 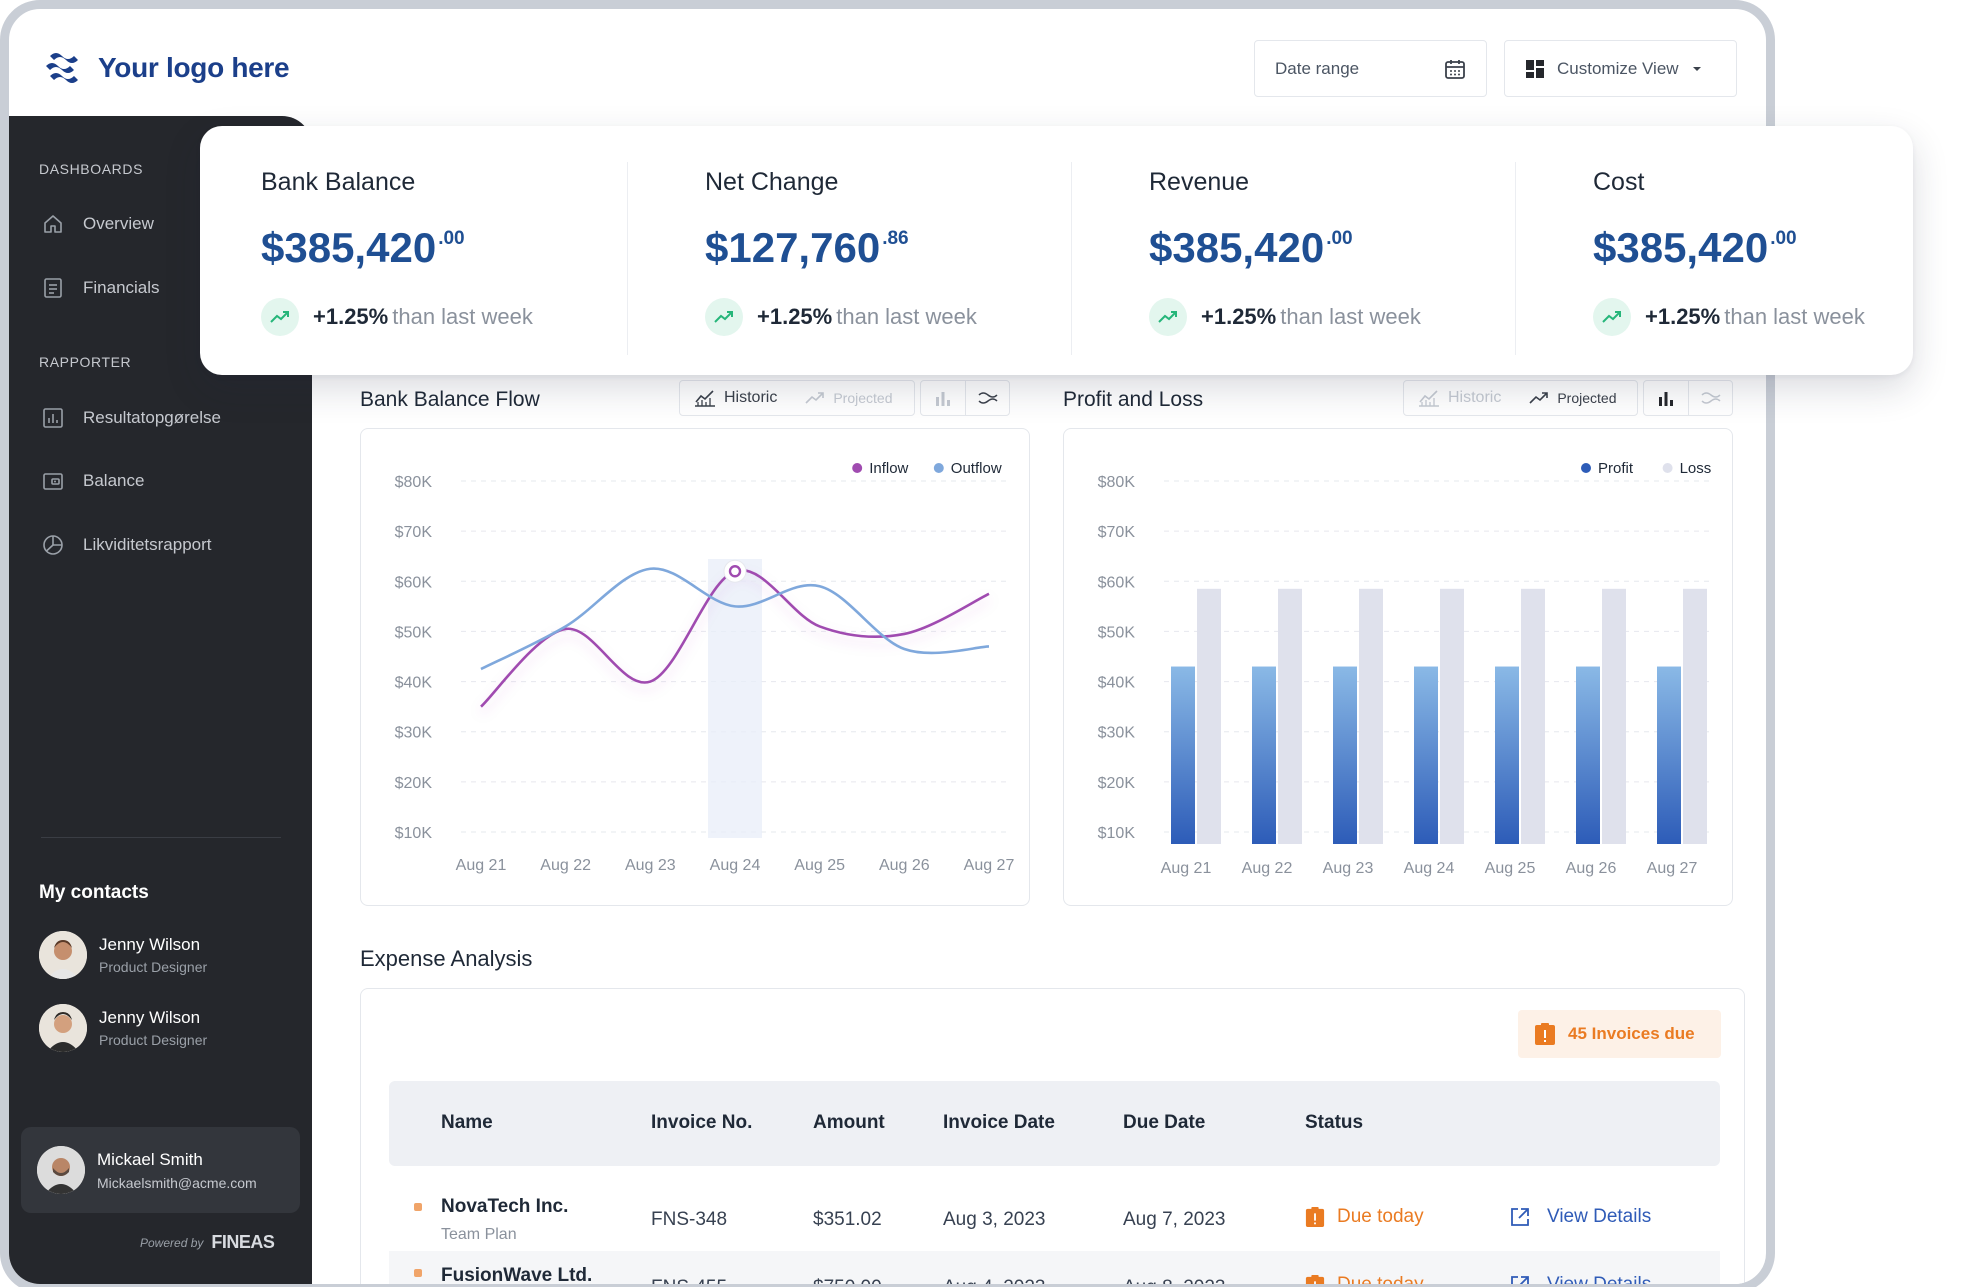 I want to click on legend-swatch, so click(x=1667, y=468).